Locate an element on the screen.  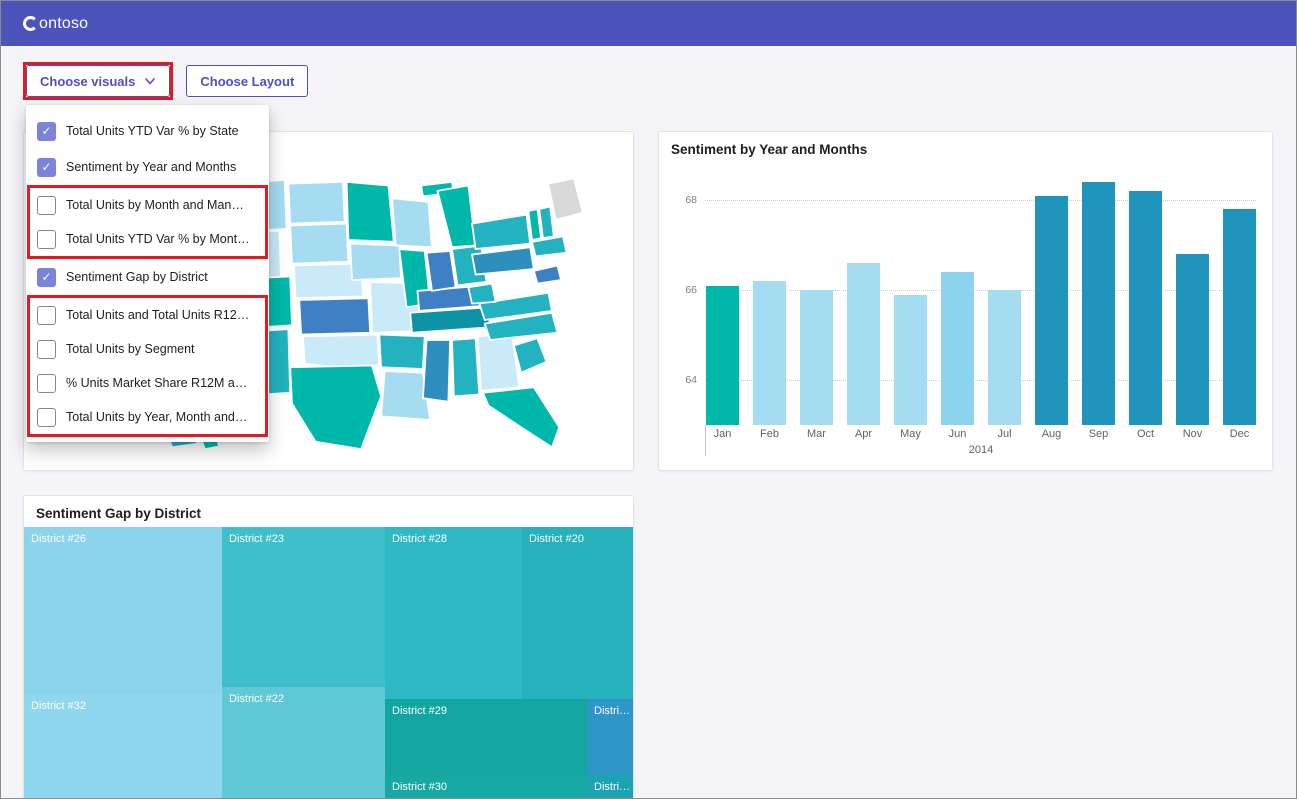
y-axis-tick-label: 64 is located at coordinates (691, 380).